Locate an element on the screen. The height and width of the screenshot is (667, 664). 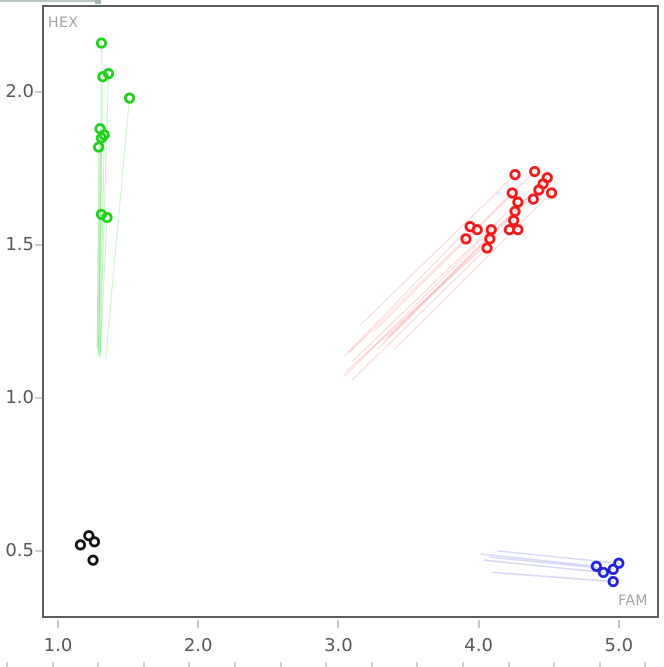
y-tick-label-1.0: 1.0 is located at coordinates (19, 397).